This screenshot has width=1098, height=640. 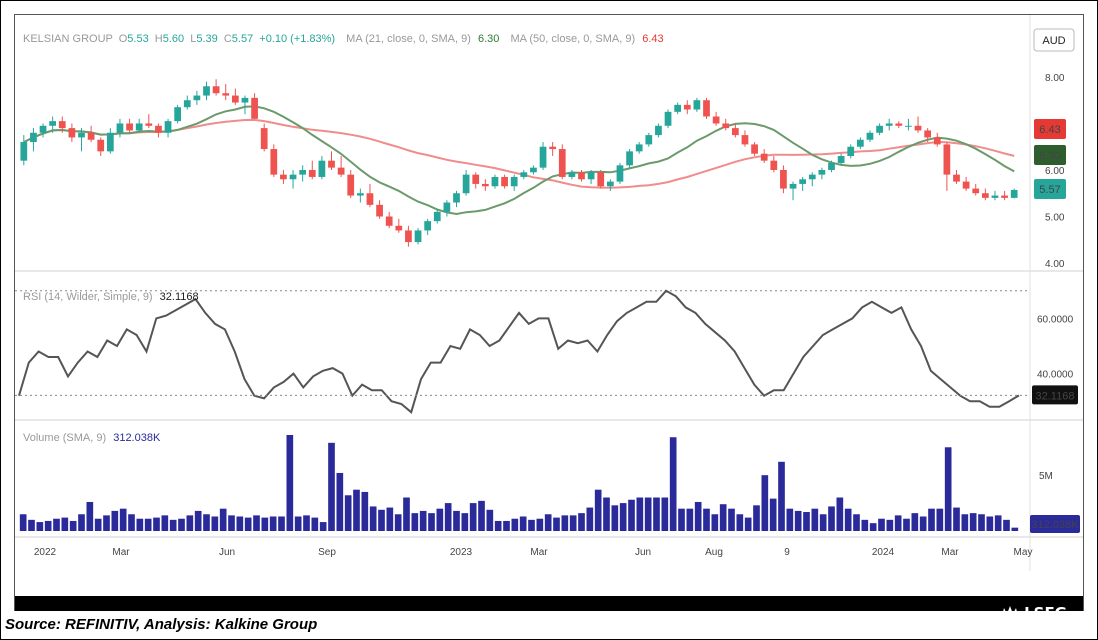 What do you see at coordinates (111, 297) in the screenshot?
I see `rsi-legend: RSI (14, Wilder, Simple, 9) 32.1168` at bounding box center [111, 297].